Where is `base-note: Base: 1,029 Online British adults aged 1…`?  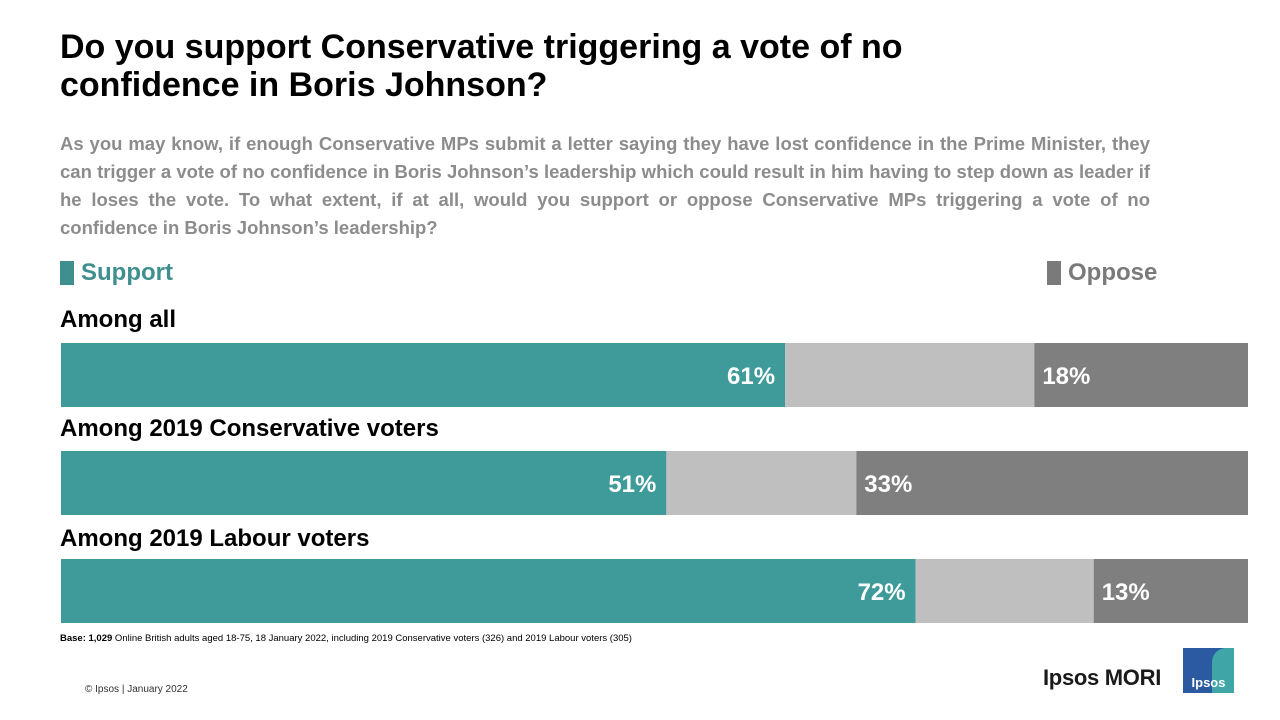
base-note: Base: 1,029 Online British adults aged 1… is located at coordinates (346, 638).